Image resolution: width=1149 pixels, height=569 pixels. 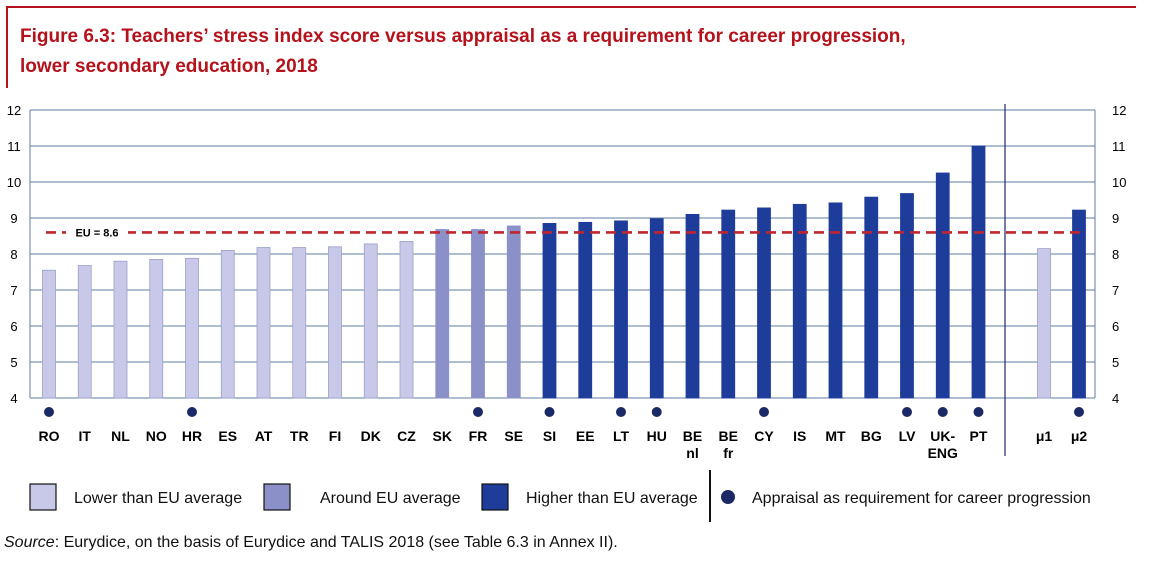 I want to click on x-label-se: SE, so click(x=513, y=436).